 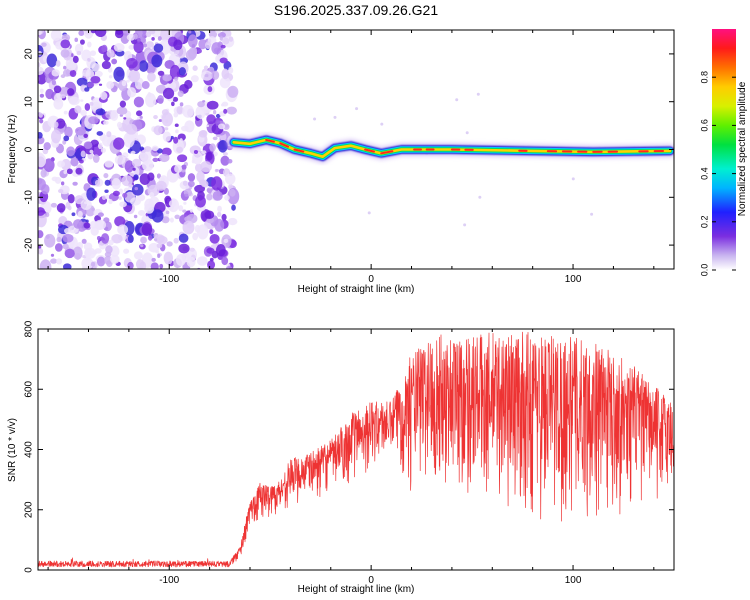 What do you see at coordinates (29, 388) in the screenshot?
I see `snr-ytick-label: 600` at bounding box center [29, 388].